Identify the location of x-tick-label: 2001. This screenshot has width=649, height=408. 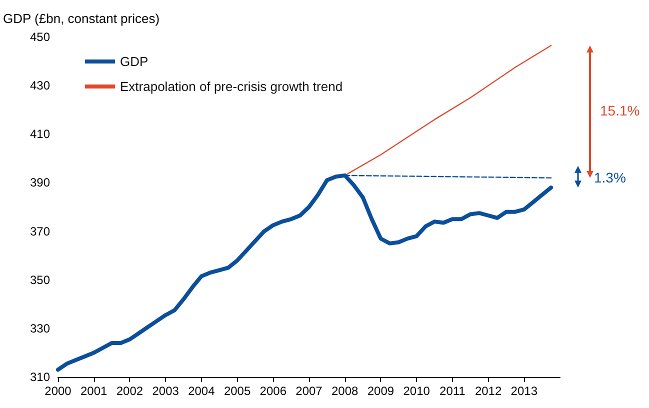
(94, 391).